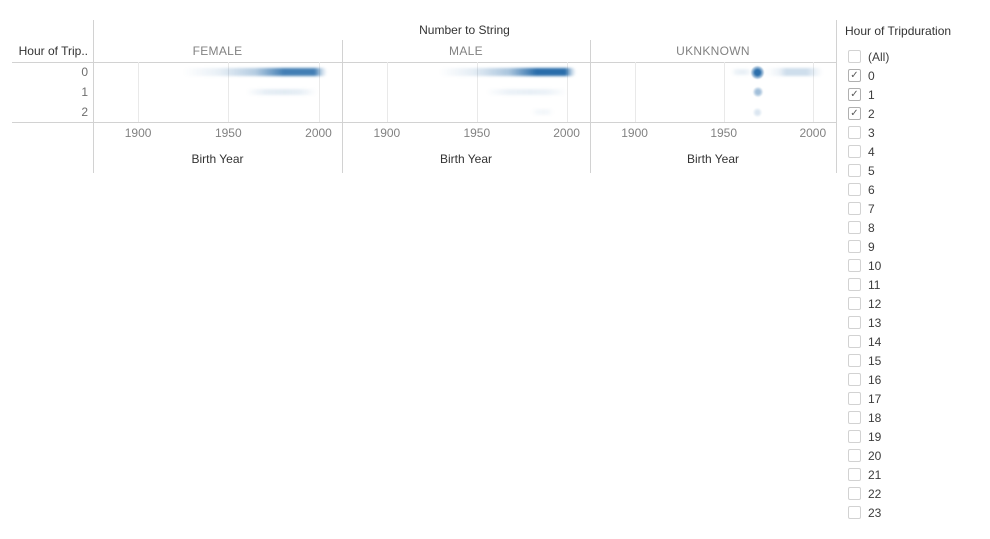  I want to click on x-tick-2000: 2000, so click(566, 133).